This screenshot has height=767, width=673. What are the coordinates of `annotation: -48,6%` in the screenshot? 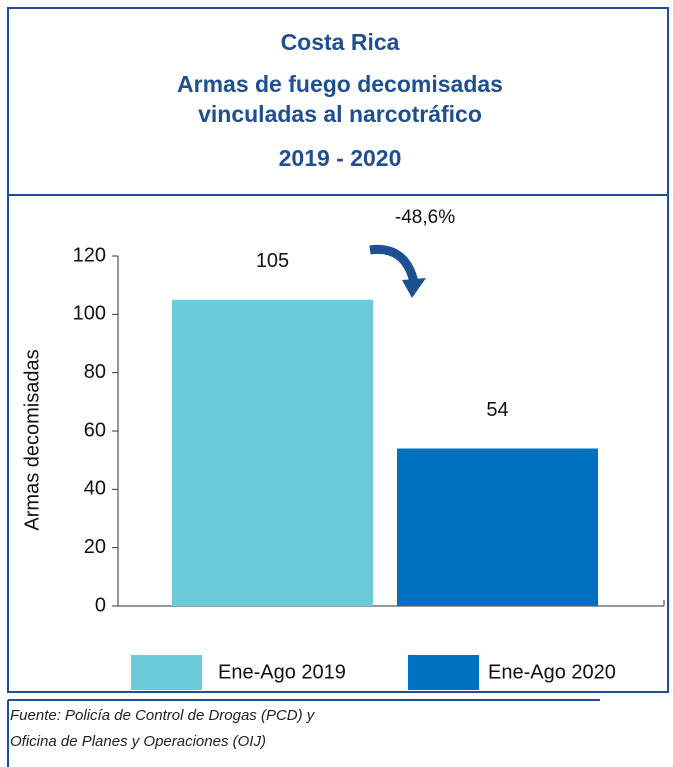 It's located at (425, 217).